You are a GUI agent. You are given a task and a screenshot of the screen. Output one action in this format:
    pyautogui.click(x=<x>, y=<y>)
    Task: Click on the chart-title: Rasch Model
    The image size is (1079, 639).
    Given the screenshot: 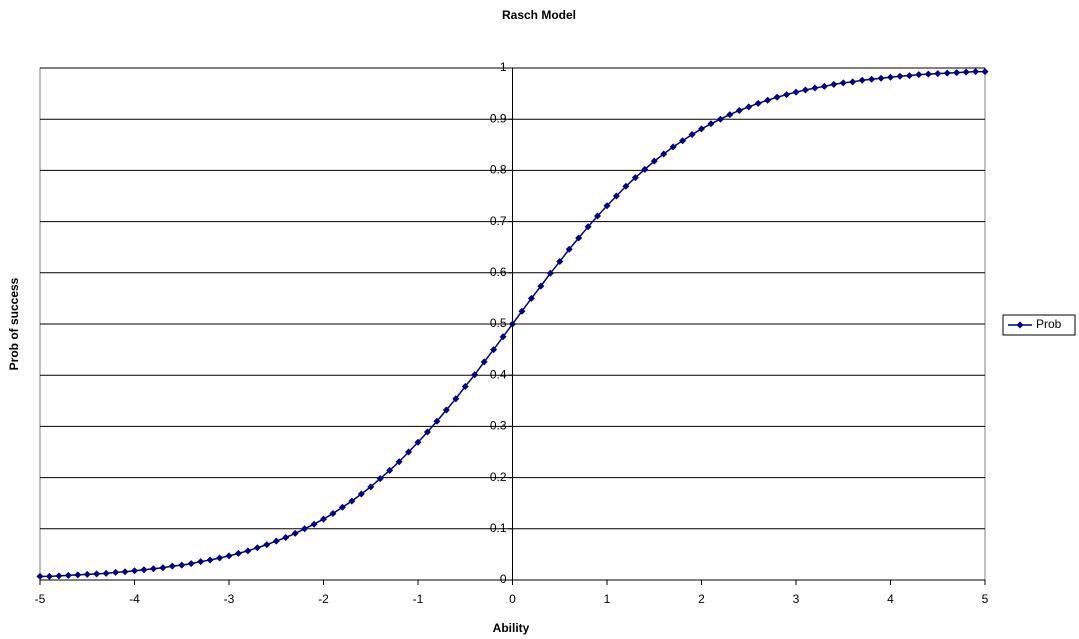 What is the action you would take?
    pyautogui.click(x=539, y=15)
    